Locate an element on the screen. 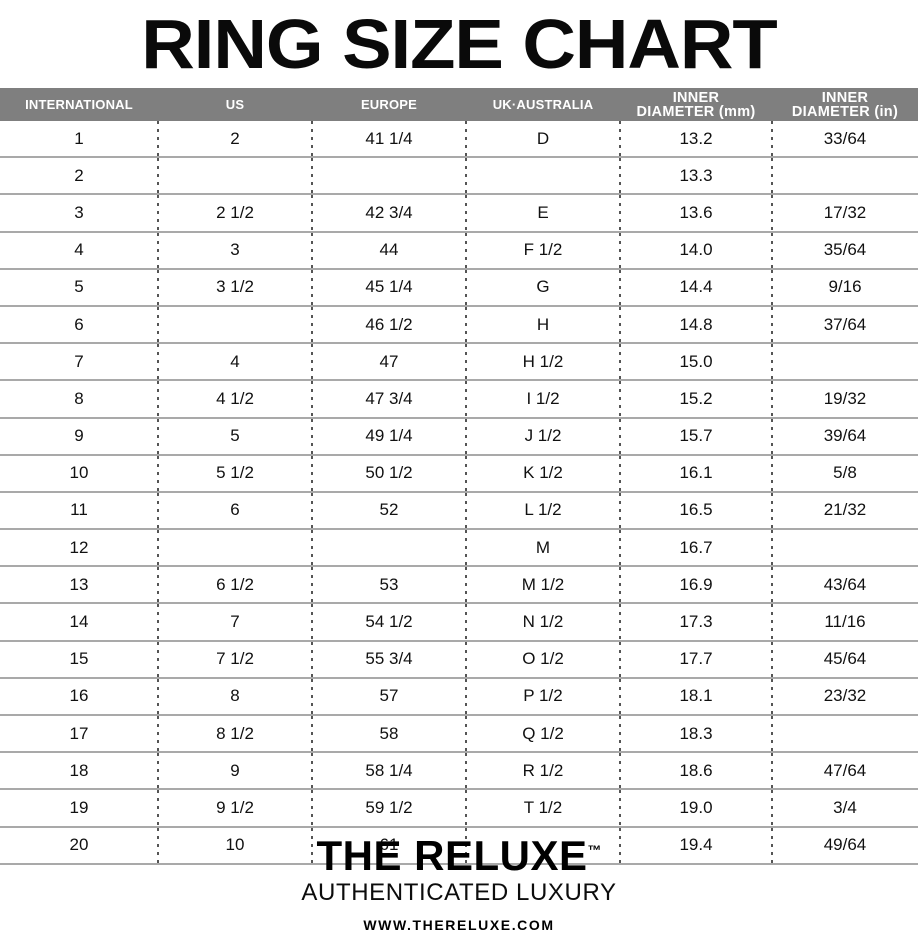 The image size is (918, 934). cell-uk_australia: H 1/2 is located at coordinates (542, 362).